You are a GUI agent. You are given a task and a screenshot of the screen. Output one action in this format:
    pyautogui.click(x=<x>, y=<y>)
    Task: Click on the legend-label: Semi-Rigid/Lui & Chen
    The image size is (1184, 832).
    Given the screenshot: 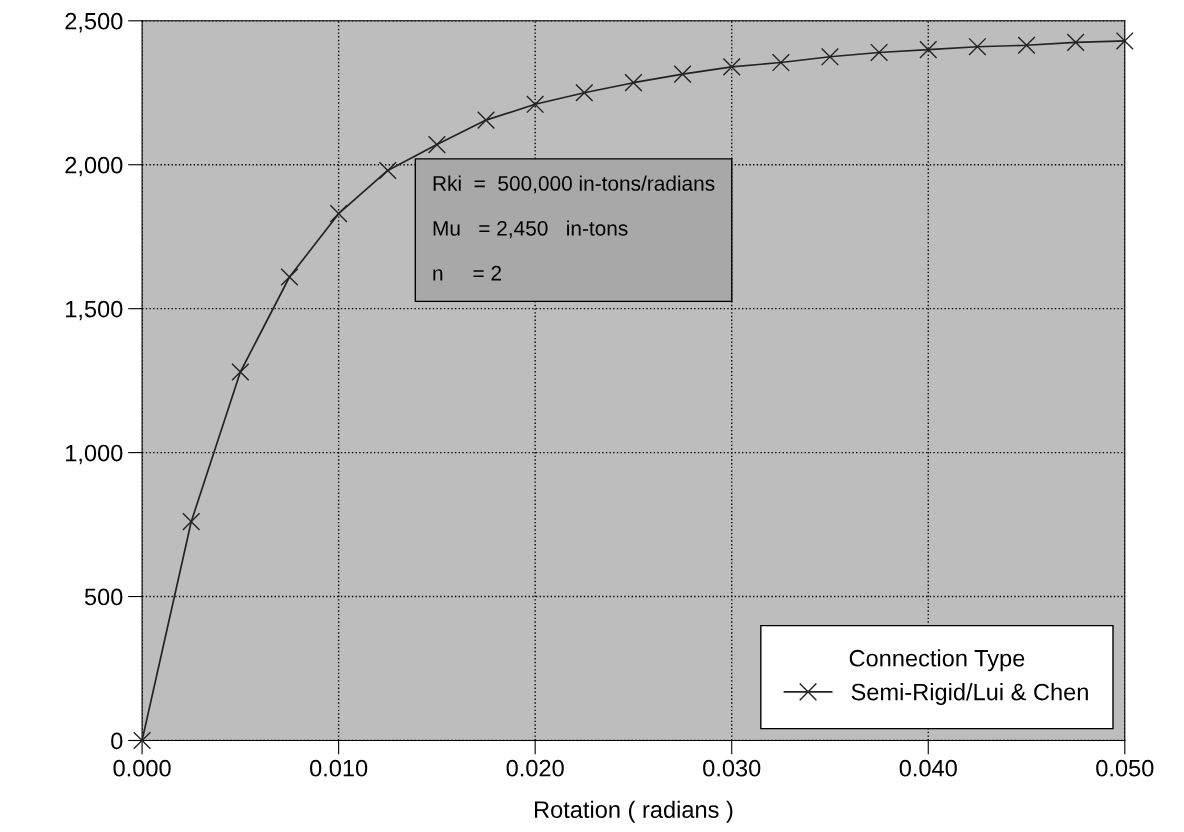 What is the action you would take?
    pyautogui.click(x=969, y=694)
    